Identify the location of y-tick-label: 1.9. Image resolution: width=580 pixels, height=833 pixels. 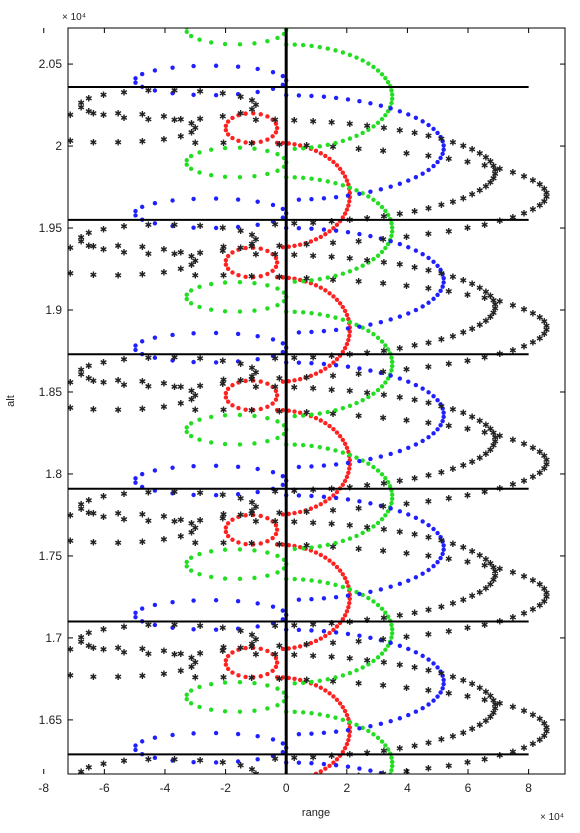
(53, 310).